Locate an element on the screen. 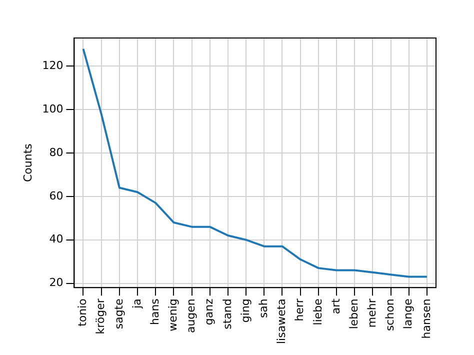  x-tick-label: hans is located at coordinates (155, 312).